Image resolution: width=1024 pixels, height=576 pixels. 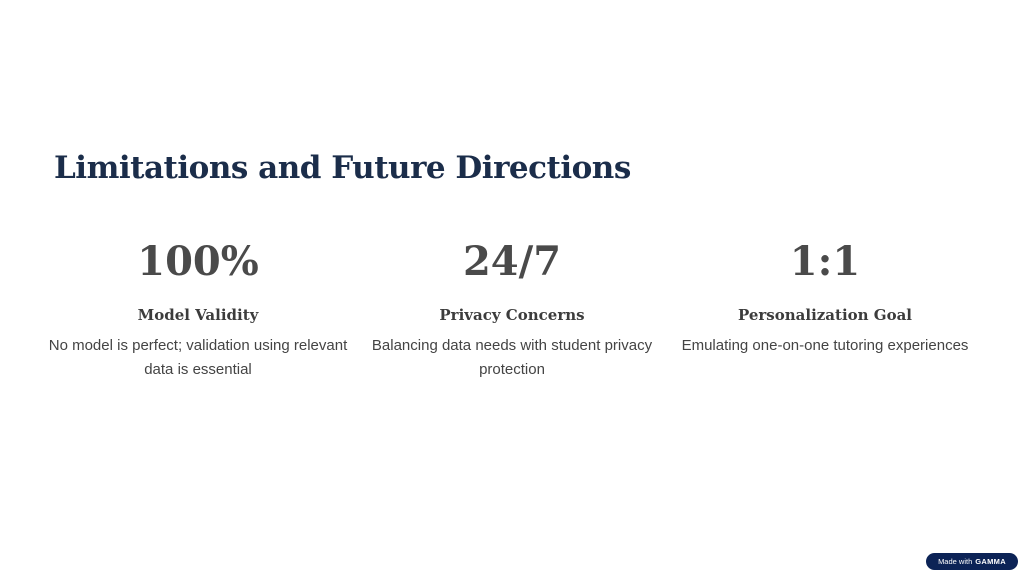 What do you see at coordinates (825, 315) in the screenshot?
I see `stat-label: Personalization Goal` at bounding box center [825, 315].